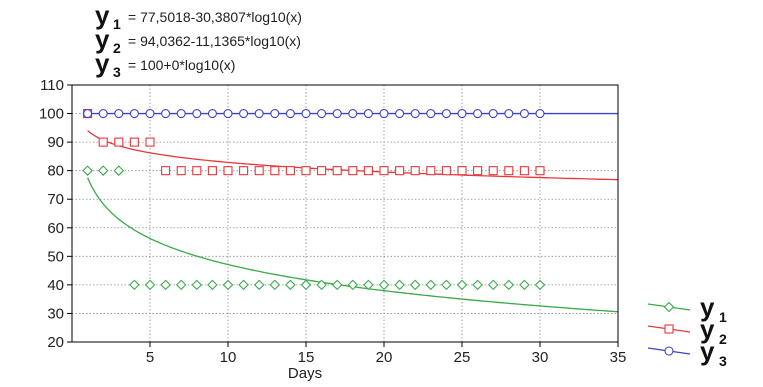 The image size is (763, 387). Describe the element at coordinates (51, 114) in the screenshot. I see `y-tick-label: 100` at that location.